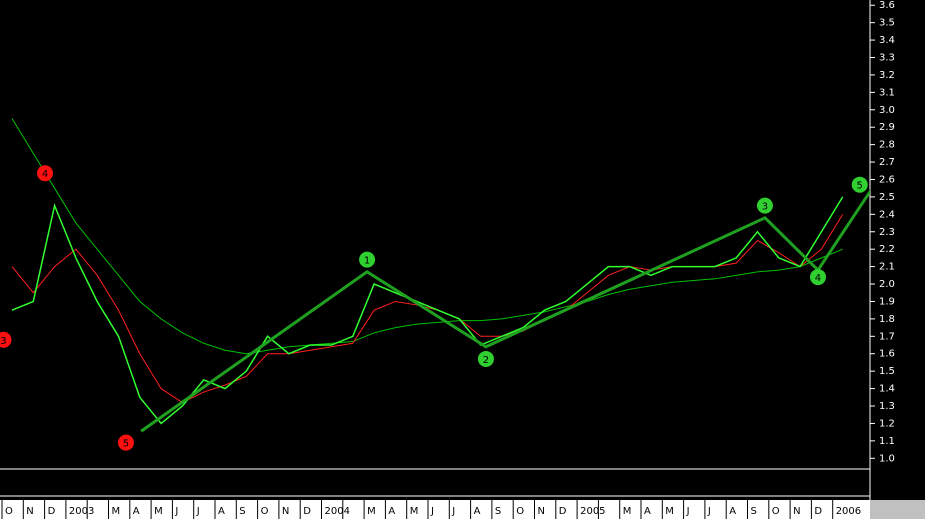 The height and width of the screenshot is (519, 925). Describe the element at coordinates (887, 197) in the screenshot. I see `y-tick-label: 2.5` at that location.